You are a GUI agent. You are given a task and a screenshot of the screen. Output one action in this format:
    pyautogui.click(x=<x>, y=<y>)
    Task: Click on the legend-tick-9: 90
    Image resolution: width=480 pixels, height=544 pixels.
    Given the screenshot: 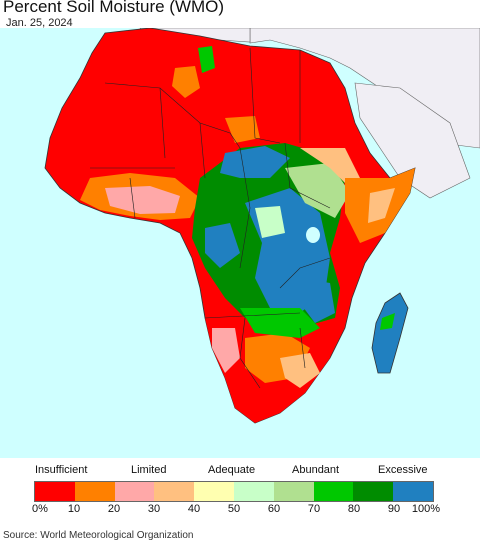 What is the action you would take?
    pyautogui.click(x=394, y=509)
    